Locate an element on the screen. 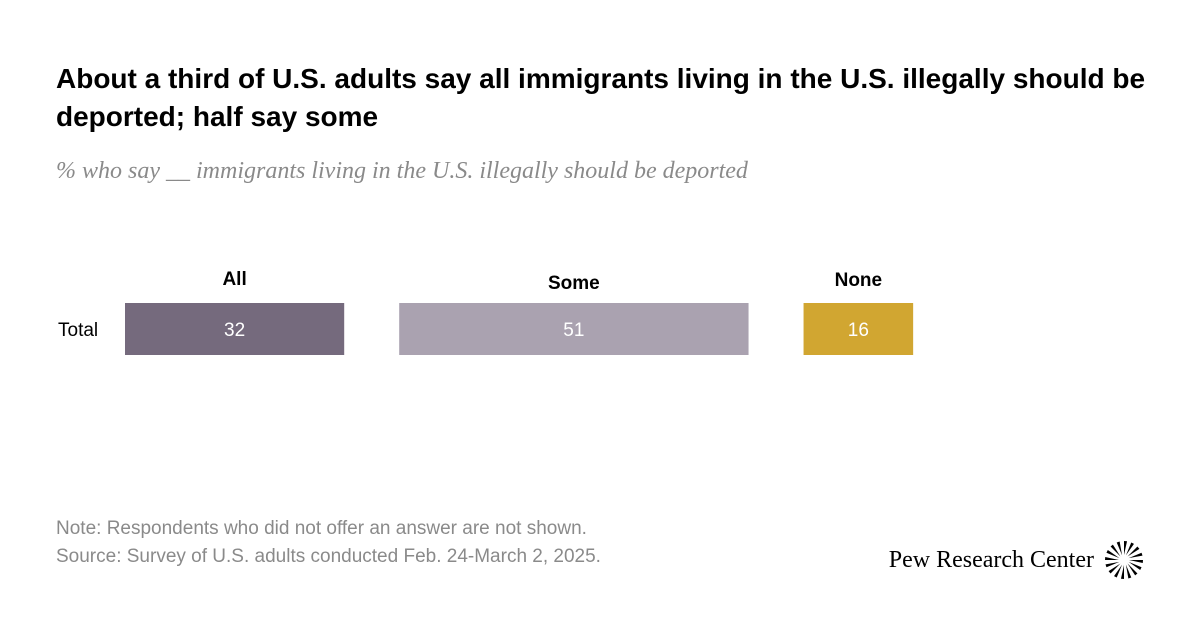 This screenshot has width=1200, height=628. data-label: 51 is located at coordinates (573, 330).